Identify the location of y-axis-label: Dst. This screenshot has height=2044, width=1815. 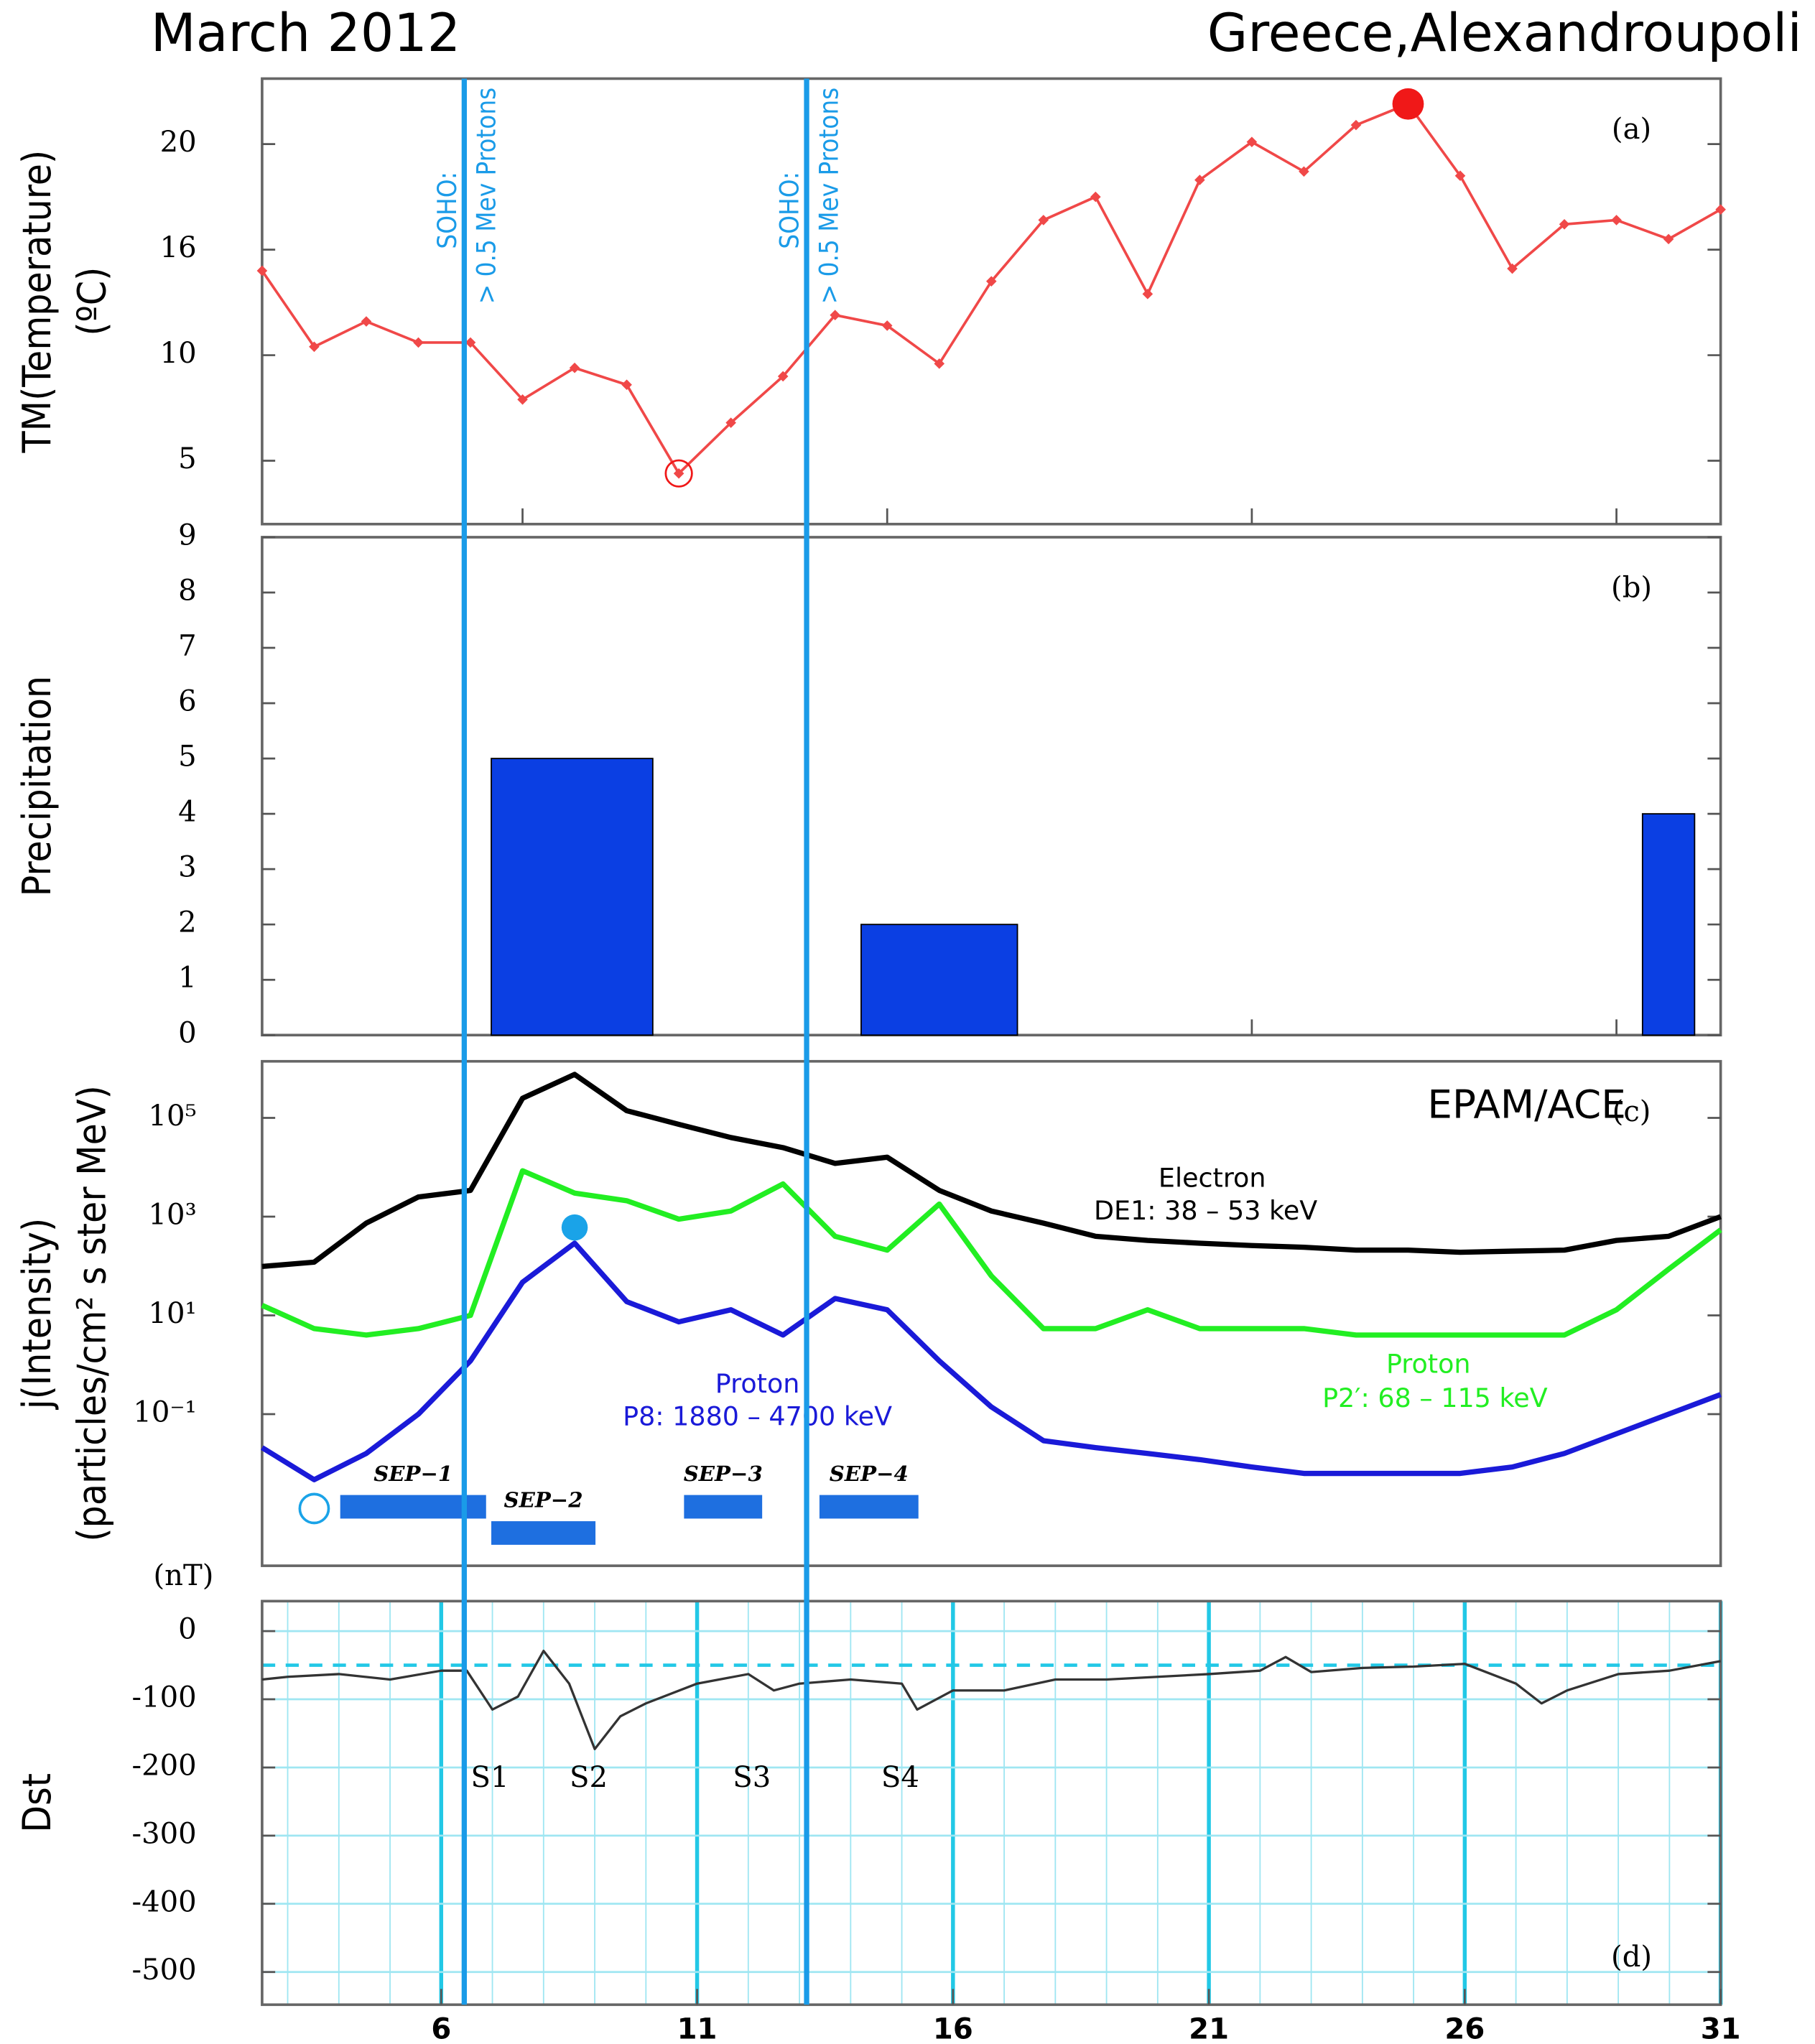
(37, 1803).